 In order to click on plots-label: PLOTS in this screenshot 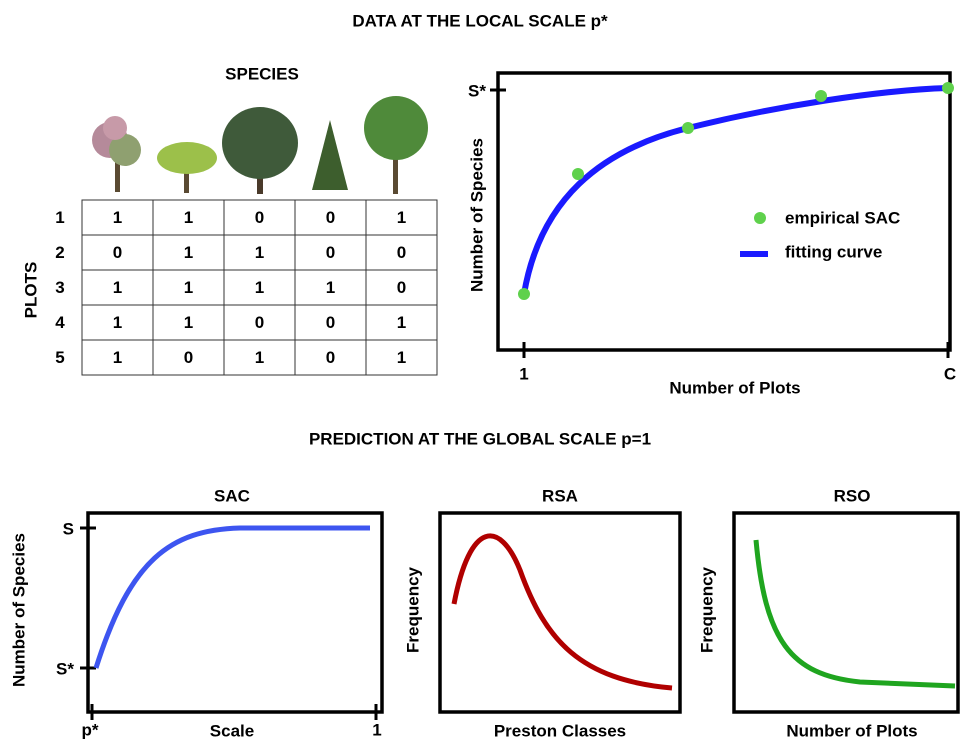, I will do `click(30, 290)`.